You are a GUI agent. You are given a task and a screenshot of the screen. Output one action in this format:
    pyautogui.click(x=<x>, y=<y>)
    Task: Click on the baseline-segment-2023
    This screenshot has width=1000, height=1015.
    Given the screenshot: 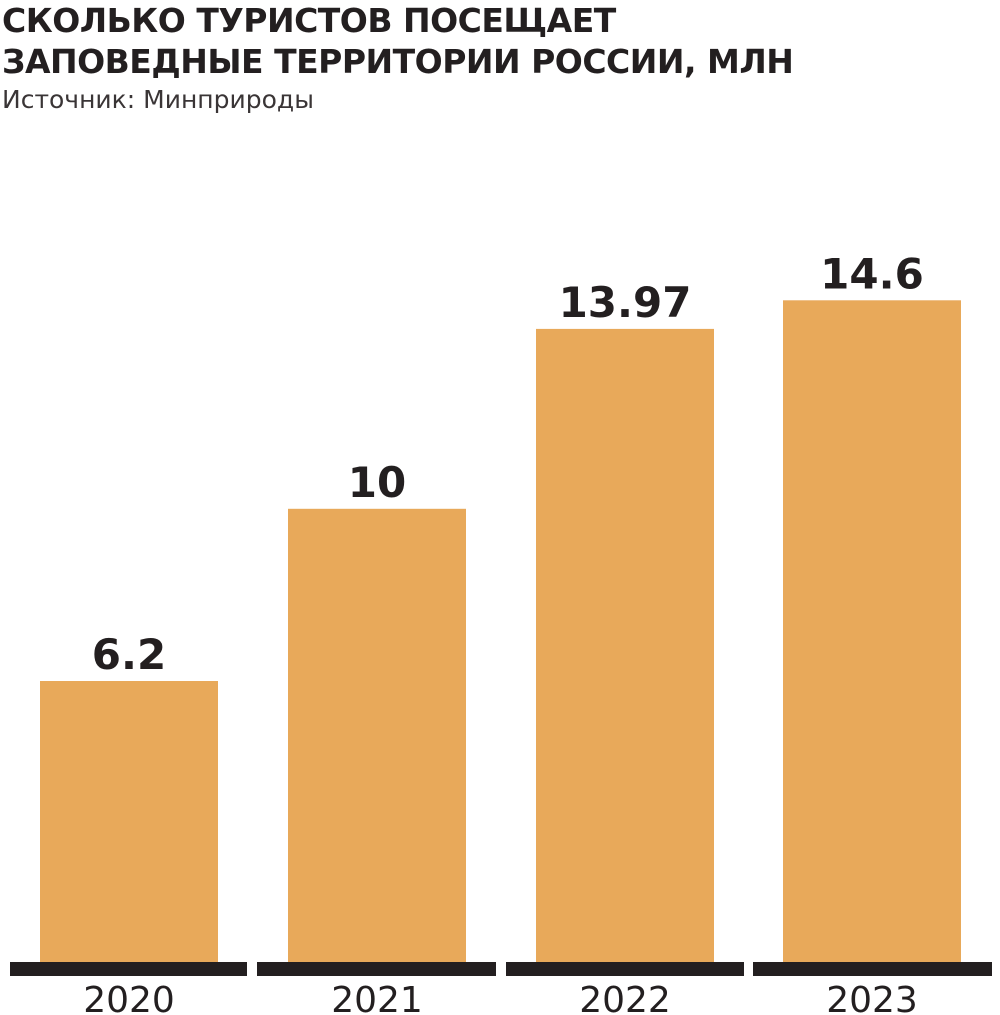 What is the action you would take?
    pyautogui.click(x=872, y=969)
    